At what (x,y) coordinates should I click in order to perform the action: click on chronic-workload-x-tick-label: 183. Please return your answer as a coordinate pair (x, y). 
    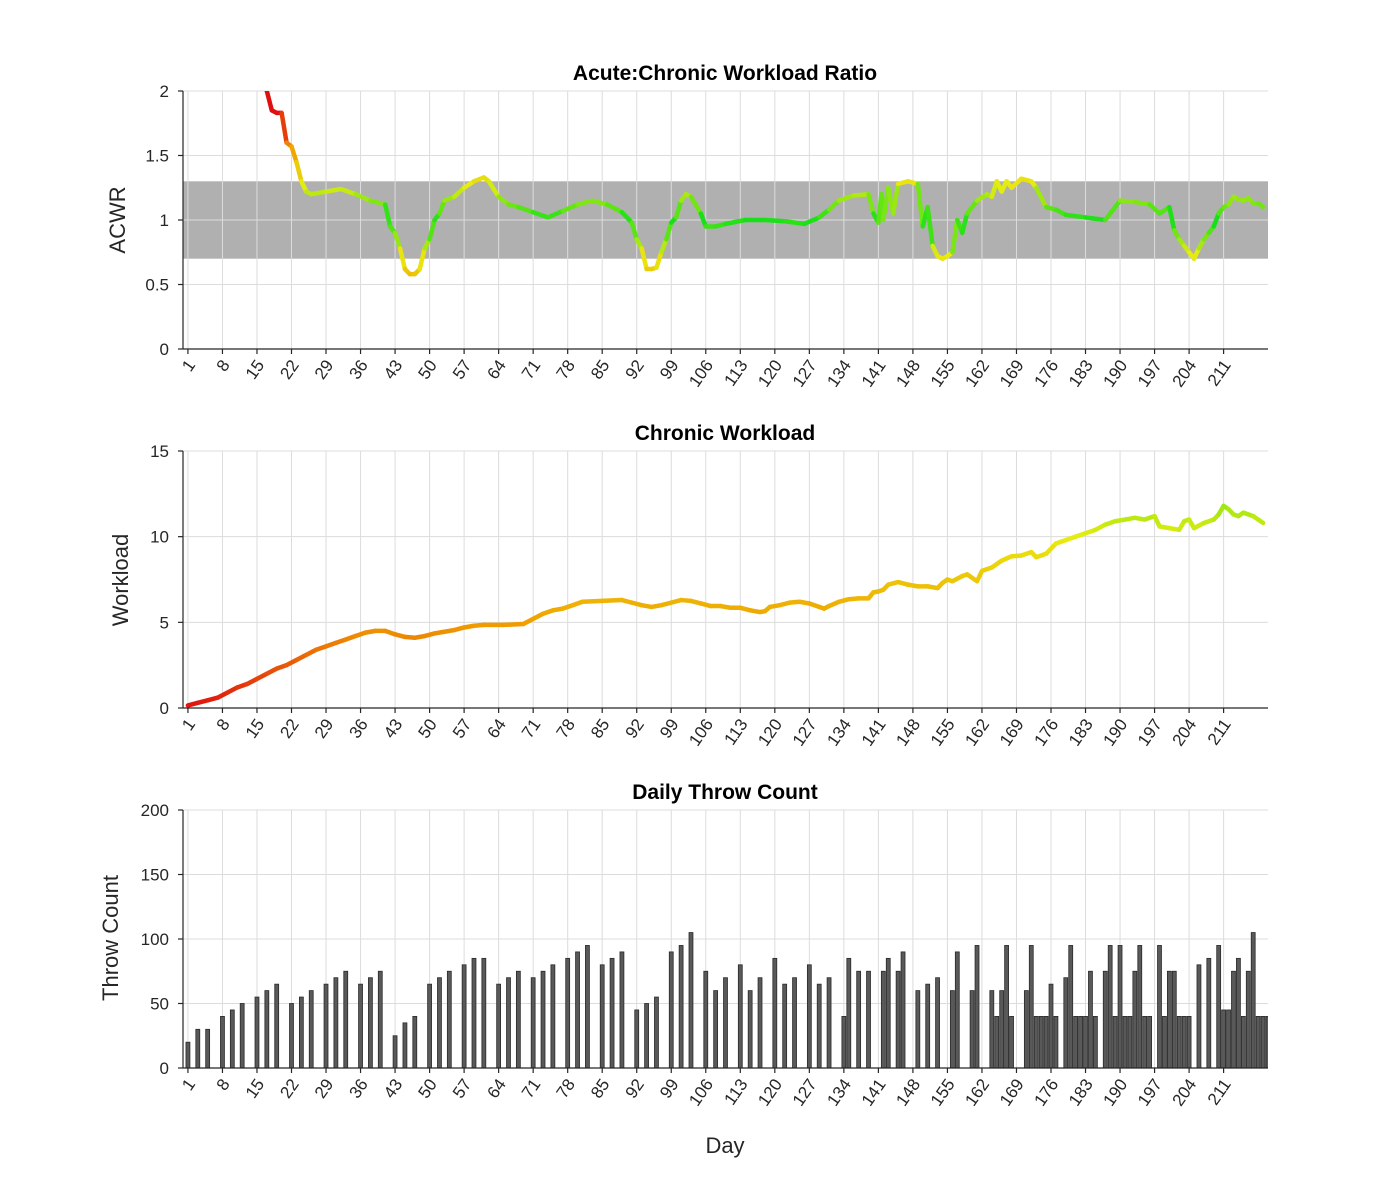
    Looking at the image, I should click on (1081, 732).